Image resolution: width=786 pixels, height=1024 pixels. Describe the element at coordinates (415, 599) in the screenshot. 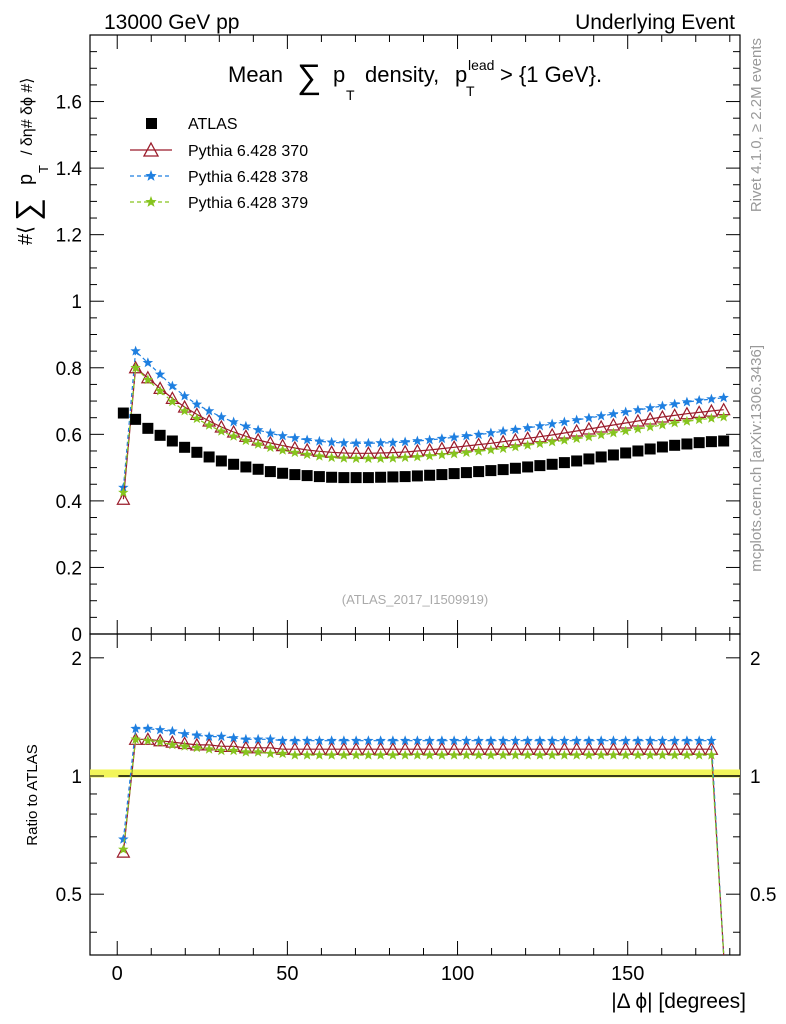

I see `analysis-label: (ATLAS_2017_I1509919)` at that location.